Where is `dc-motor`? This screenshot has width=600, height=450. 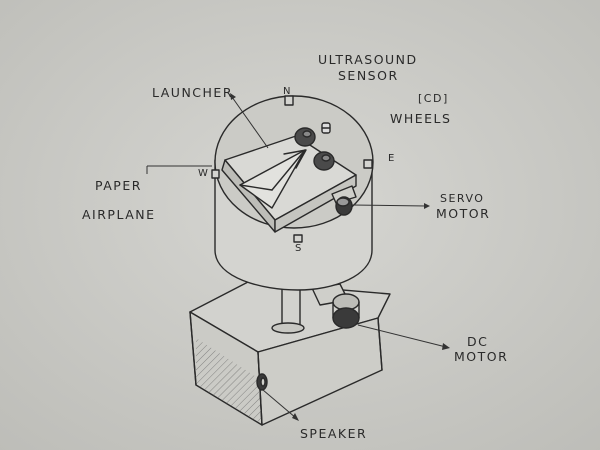
dc-motor is located at coordinates (335, 306).